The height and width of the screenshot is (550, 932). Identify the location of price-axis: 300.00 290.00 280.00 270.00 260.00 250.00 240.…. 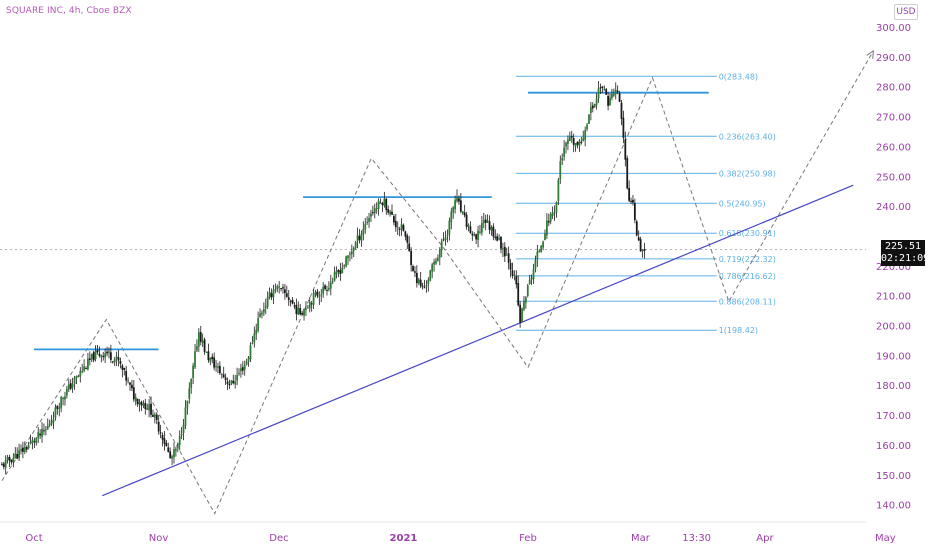
(893, 267).